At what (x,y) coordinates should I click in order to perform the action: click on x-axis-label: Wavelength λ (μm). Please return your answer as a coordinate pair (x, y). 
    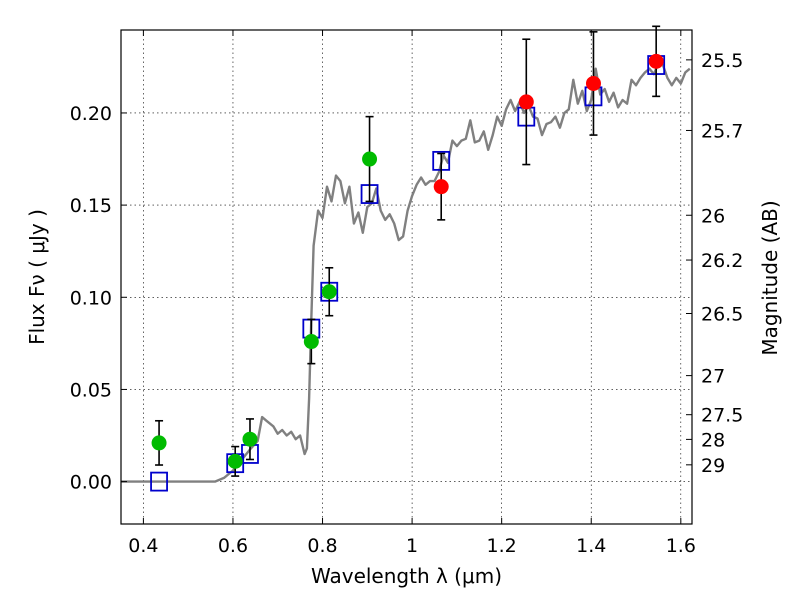
    Looking at the image, I should click on (406, 576).